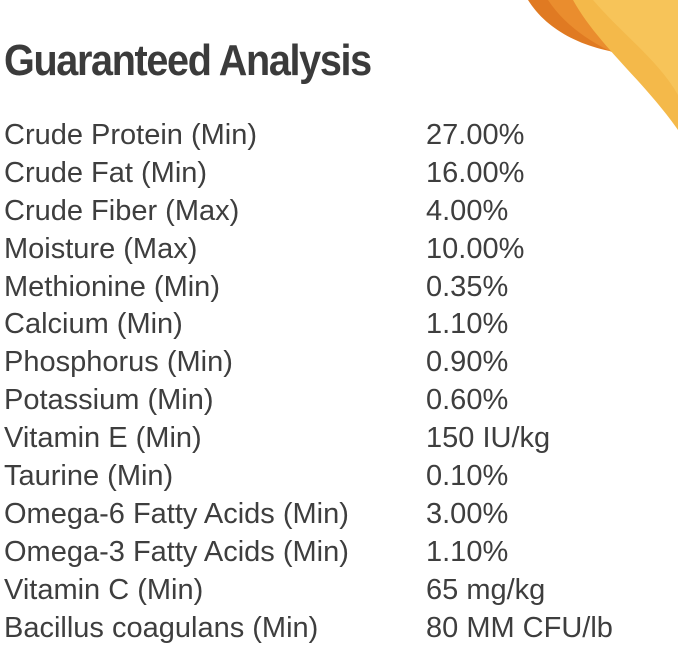 The height and width of the screenshot is (649, 678). I want to click on nutrient-value: 0.60%, so click(467, 400).